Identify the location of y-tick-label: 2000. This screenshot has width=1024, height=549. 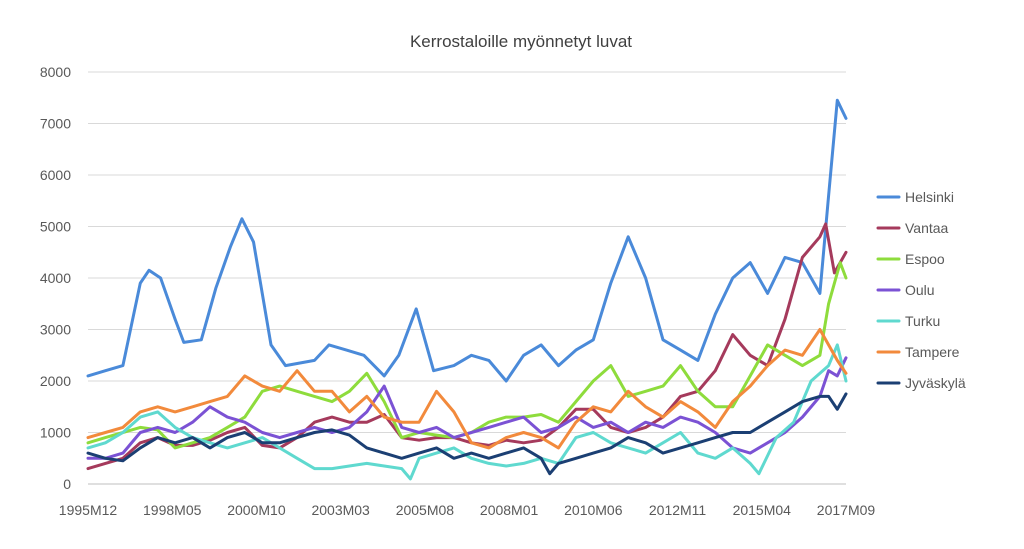
(55, 381).